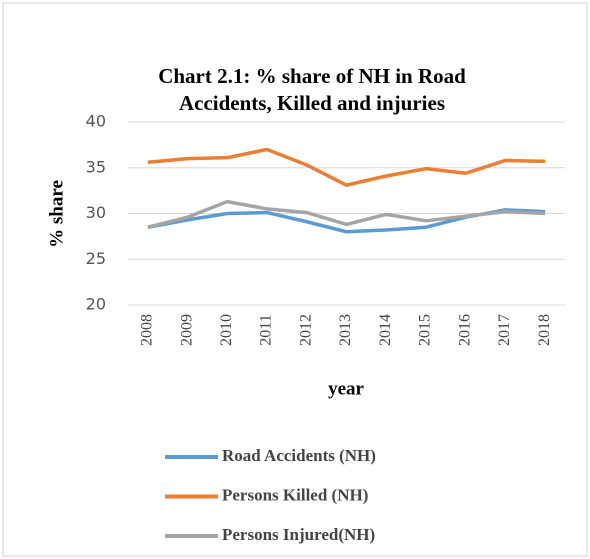  I want to click on x-tick-label: 2014, so click(385, 330).